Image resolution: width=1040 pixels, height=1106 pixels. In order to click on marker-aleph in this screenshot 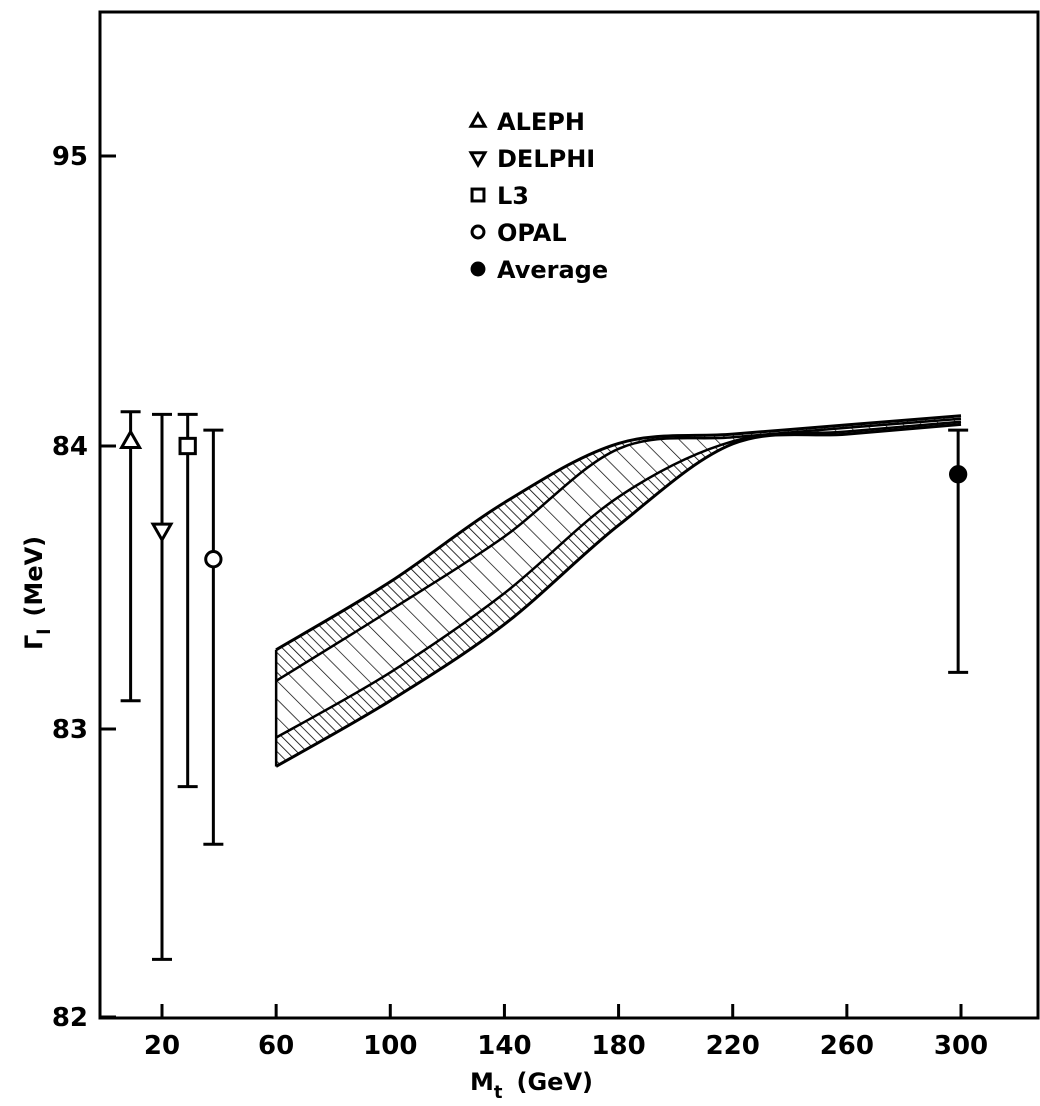, I will do `click(131, 438)`.